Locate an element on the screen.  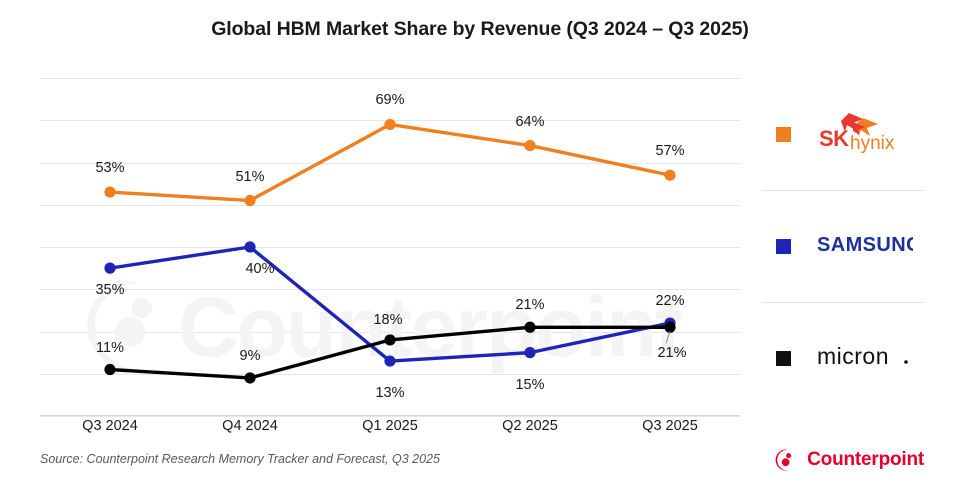
data-label: 35% is located at coordinates (110, 290).